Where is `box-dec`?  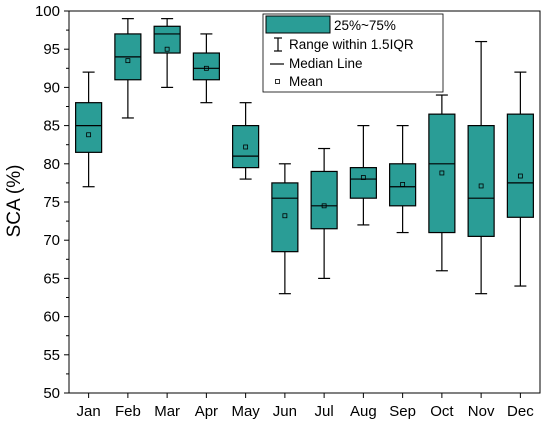 box-dec is located at coordinates (520, 179).